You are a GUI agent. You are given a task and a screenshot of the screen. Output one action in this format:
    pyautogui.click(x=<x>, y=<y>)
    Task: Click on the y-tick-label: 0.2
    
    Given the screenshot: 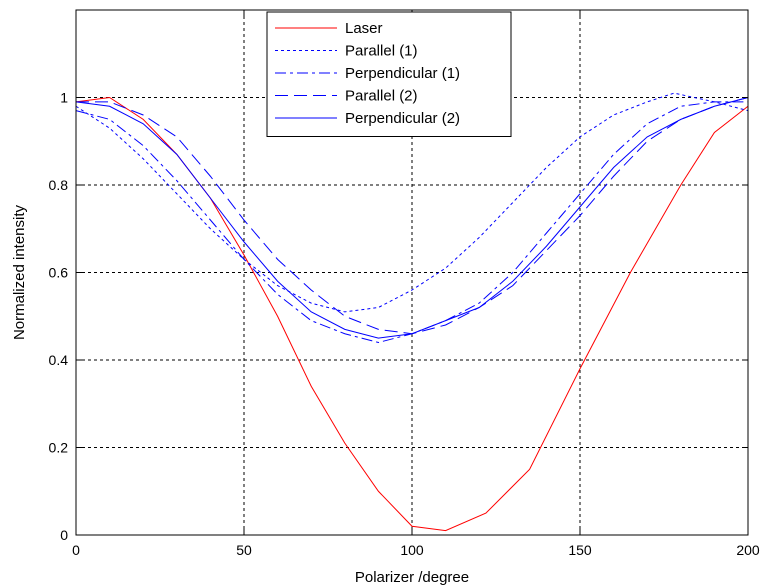 What is the action you would take?
    pyautogui.click(x=59, y=448)
    